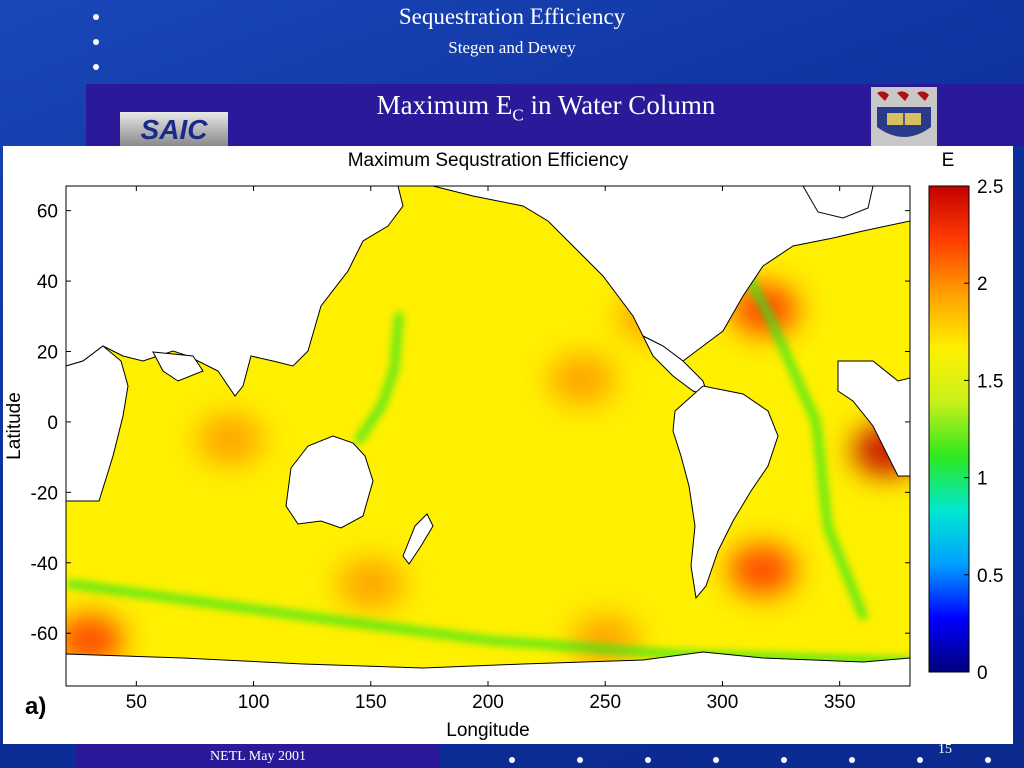 The height and width of the screenshot is (768, 1024). What do you see at coordinates (444, 105) in the screenshot?
I see `heading-main: Maximum E` at bounding box center [444, 105].